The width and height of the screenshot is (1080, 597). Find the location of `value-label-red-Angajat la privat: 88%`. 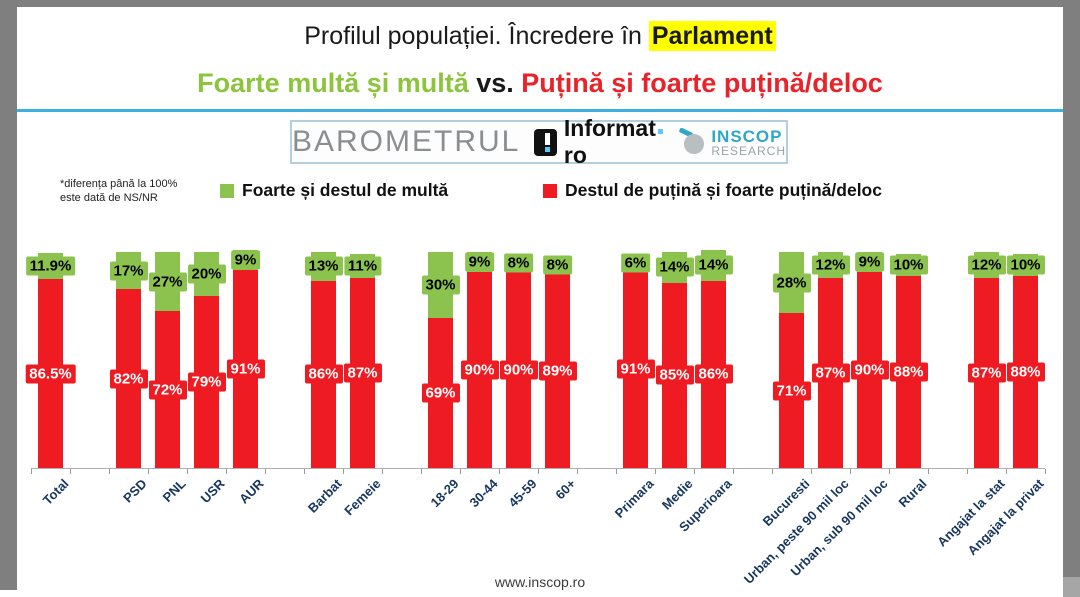

value-label-red-Angajat la privat: 88% is located at coordinates (1025, 372).